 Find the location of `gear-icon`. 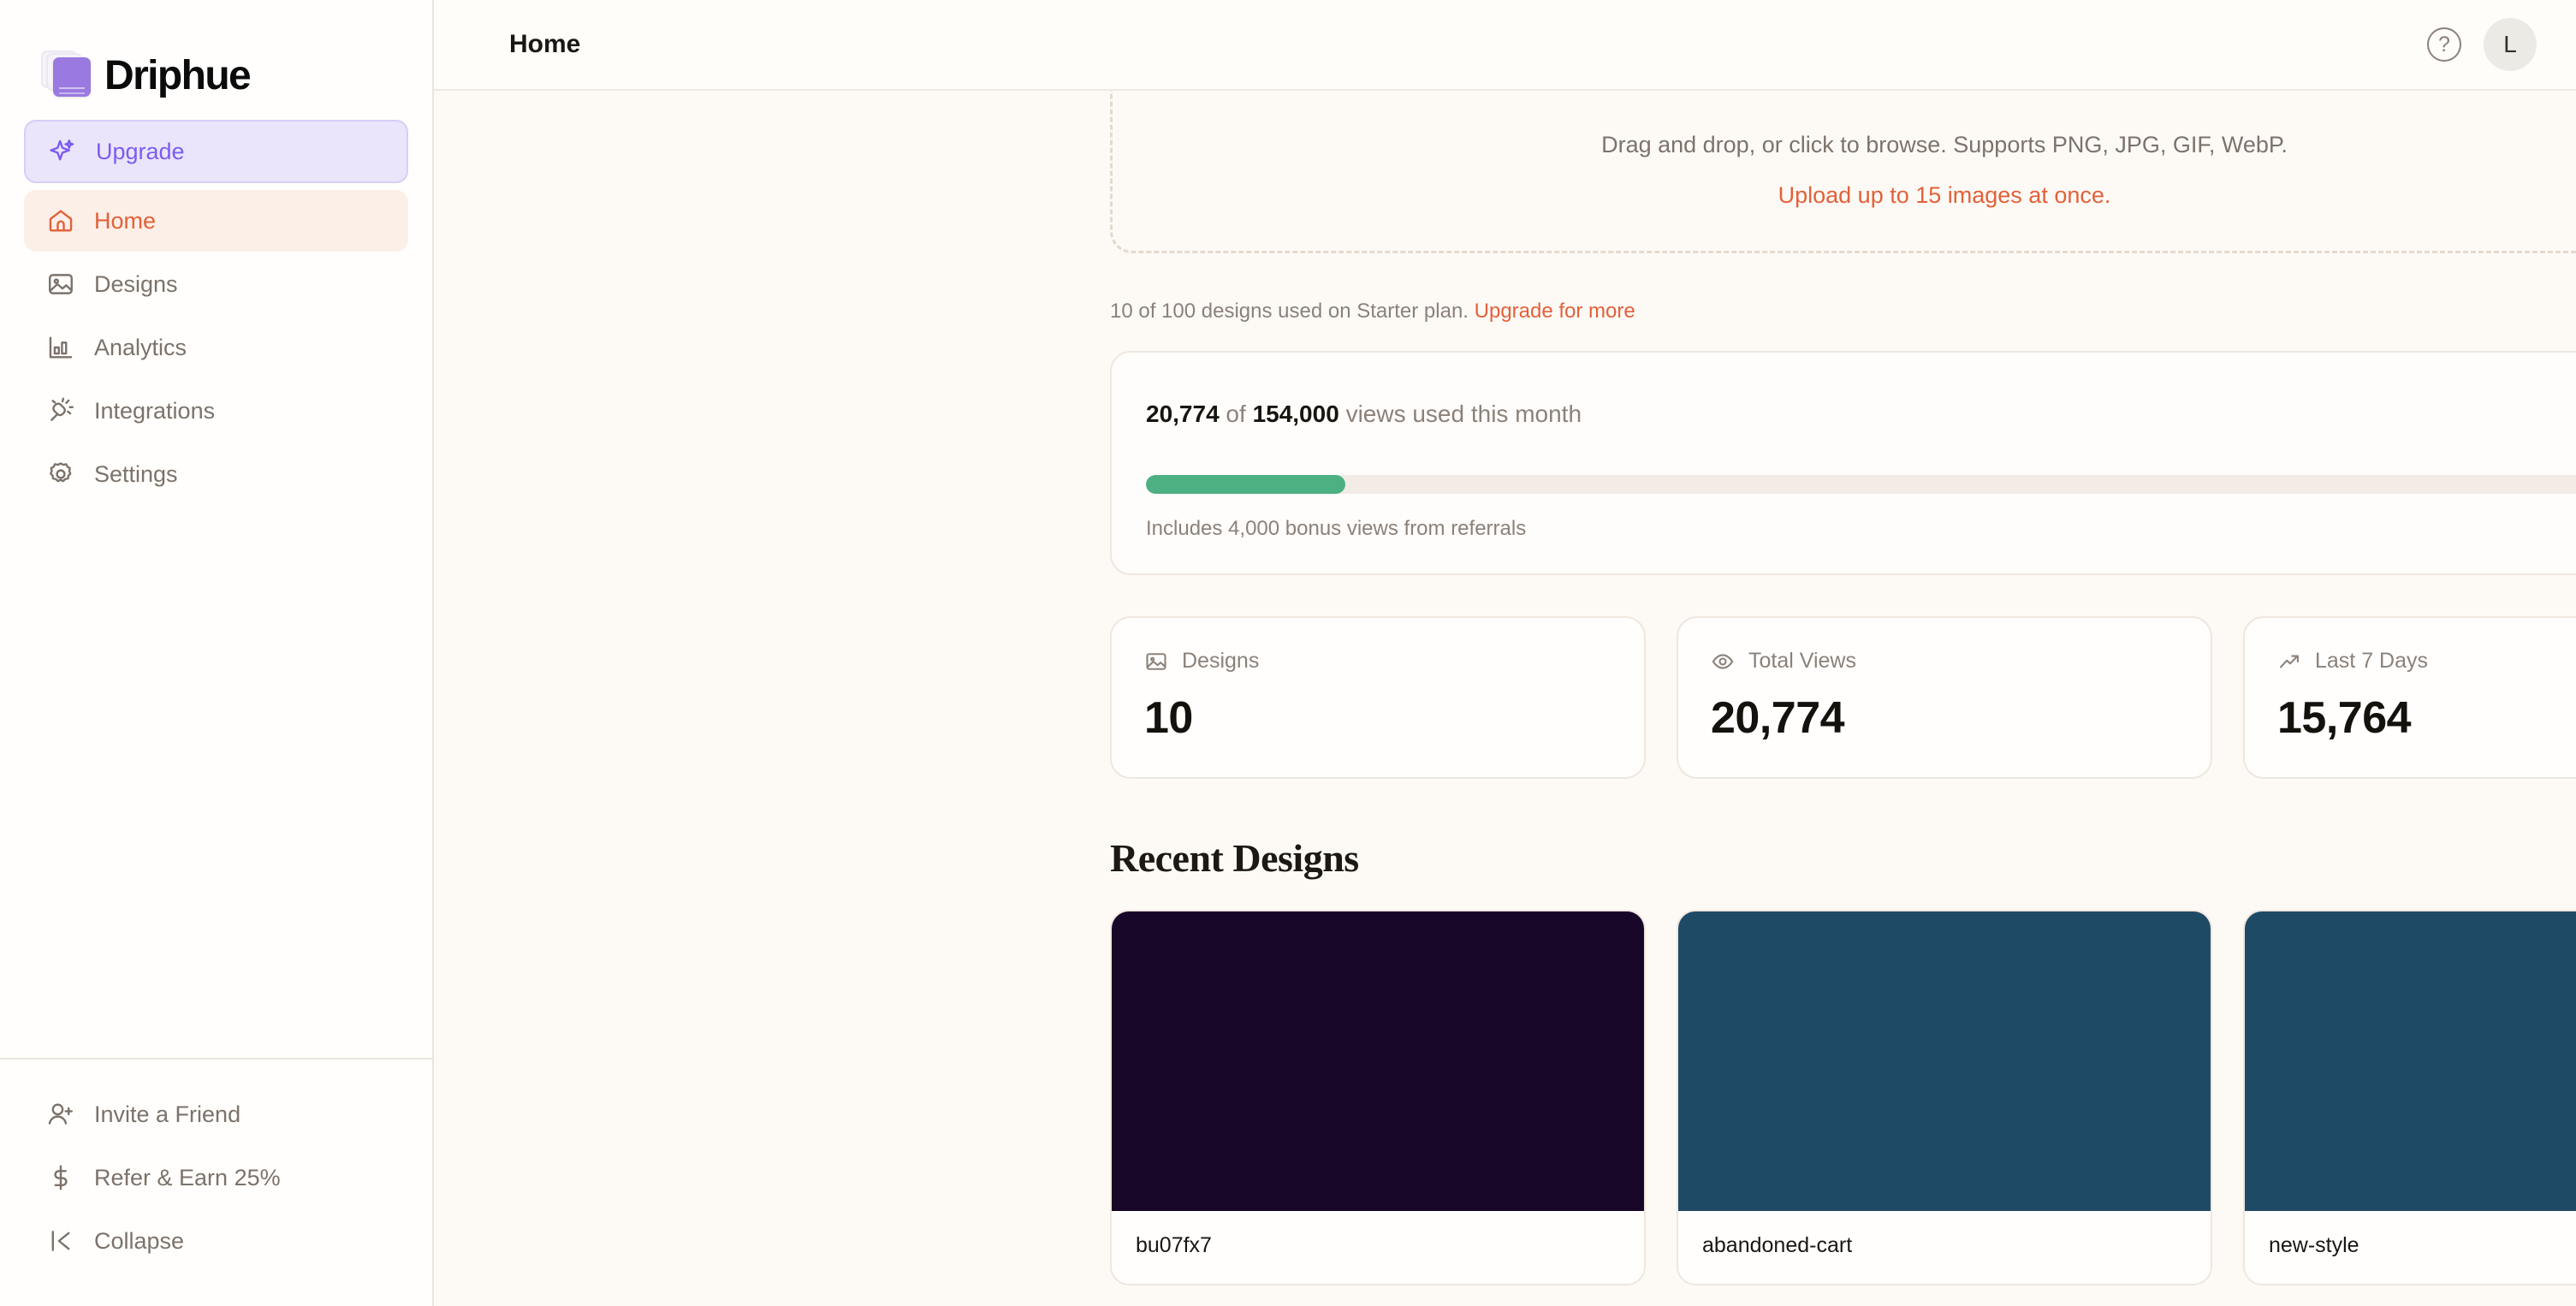

gear-icon is located at coordinates (60, 474).